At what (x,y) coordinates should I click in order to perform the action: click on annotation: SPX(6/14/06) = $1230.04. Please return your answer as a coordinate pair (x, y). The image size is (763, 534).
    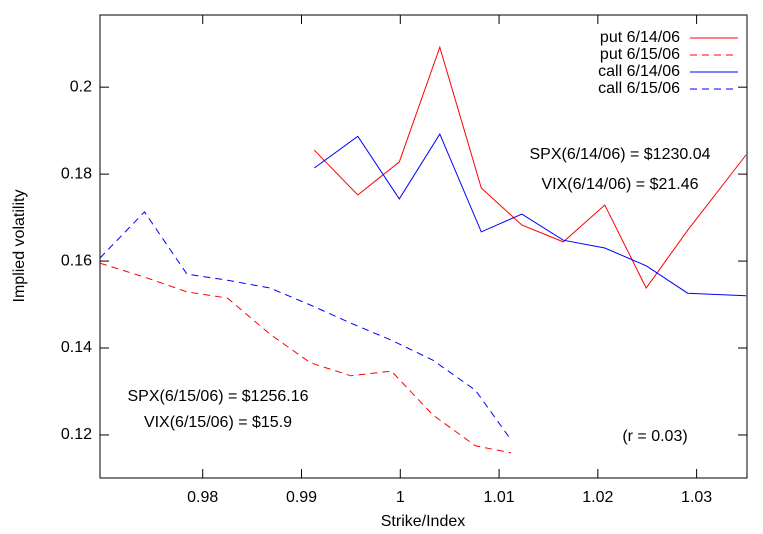
    Looking at the image, I should click on (619, 154).